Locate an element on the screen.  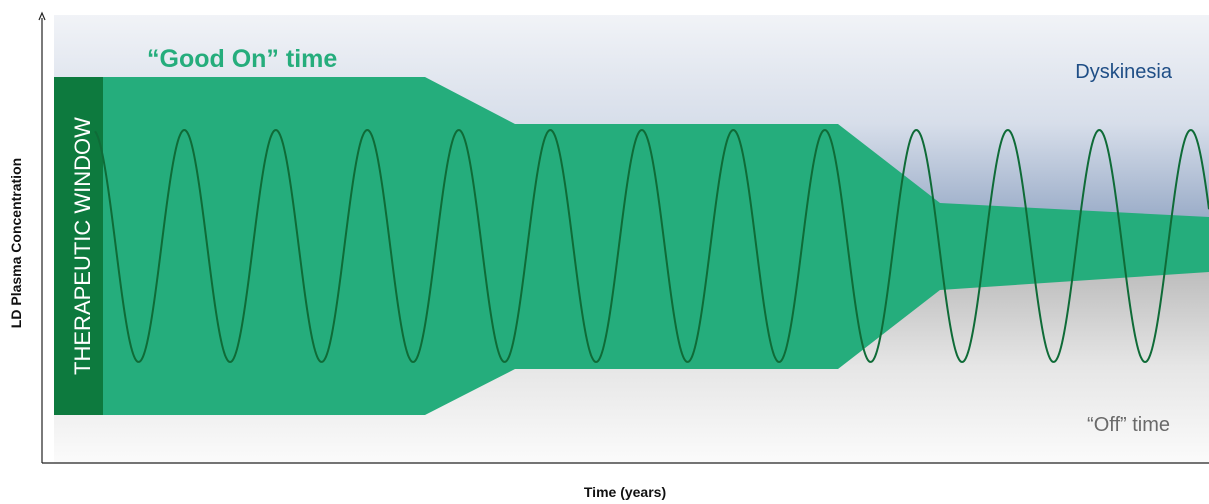
off-time-label: “Off” time is located at coordinates (1128, 425).